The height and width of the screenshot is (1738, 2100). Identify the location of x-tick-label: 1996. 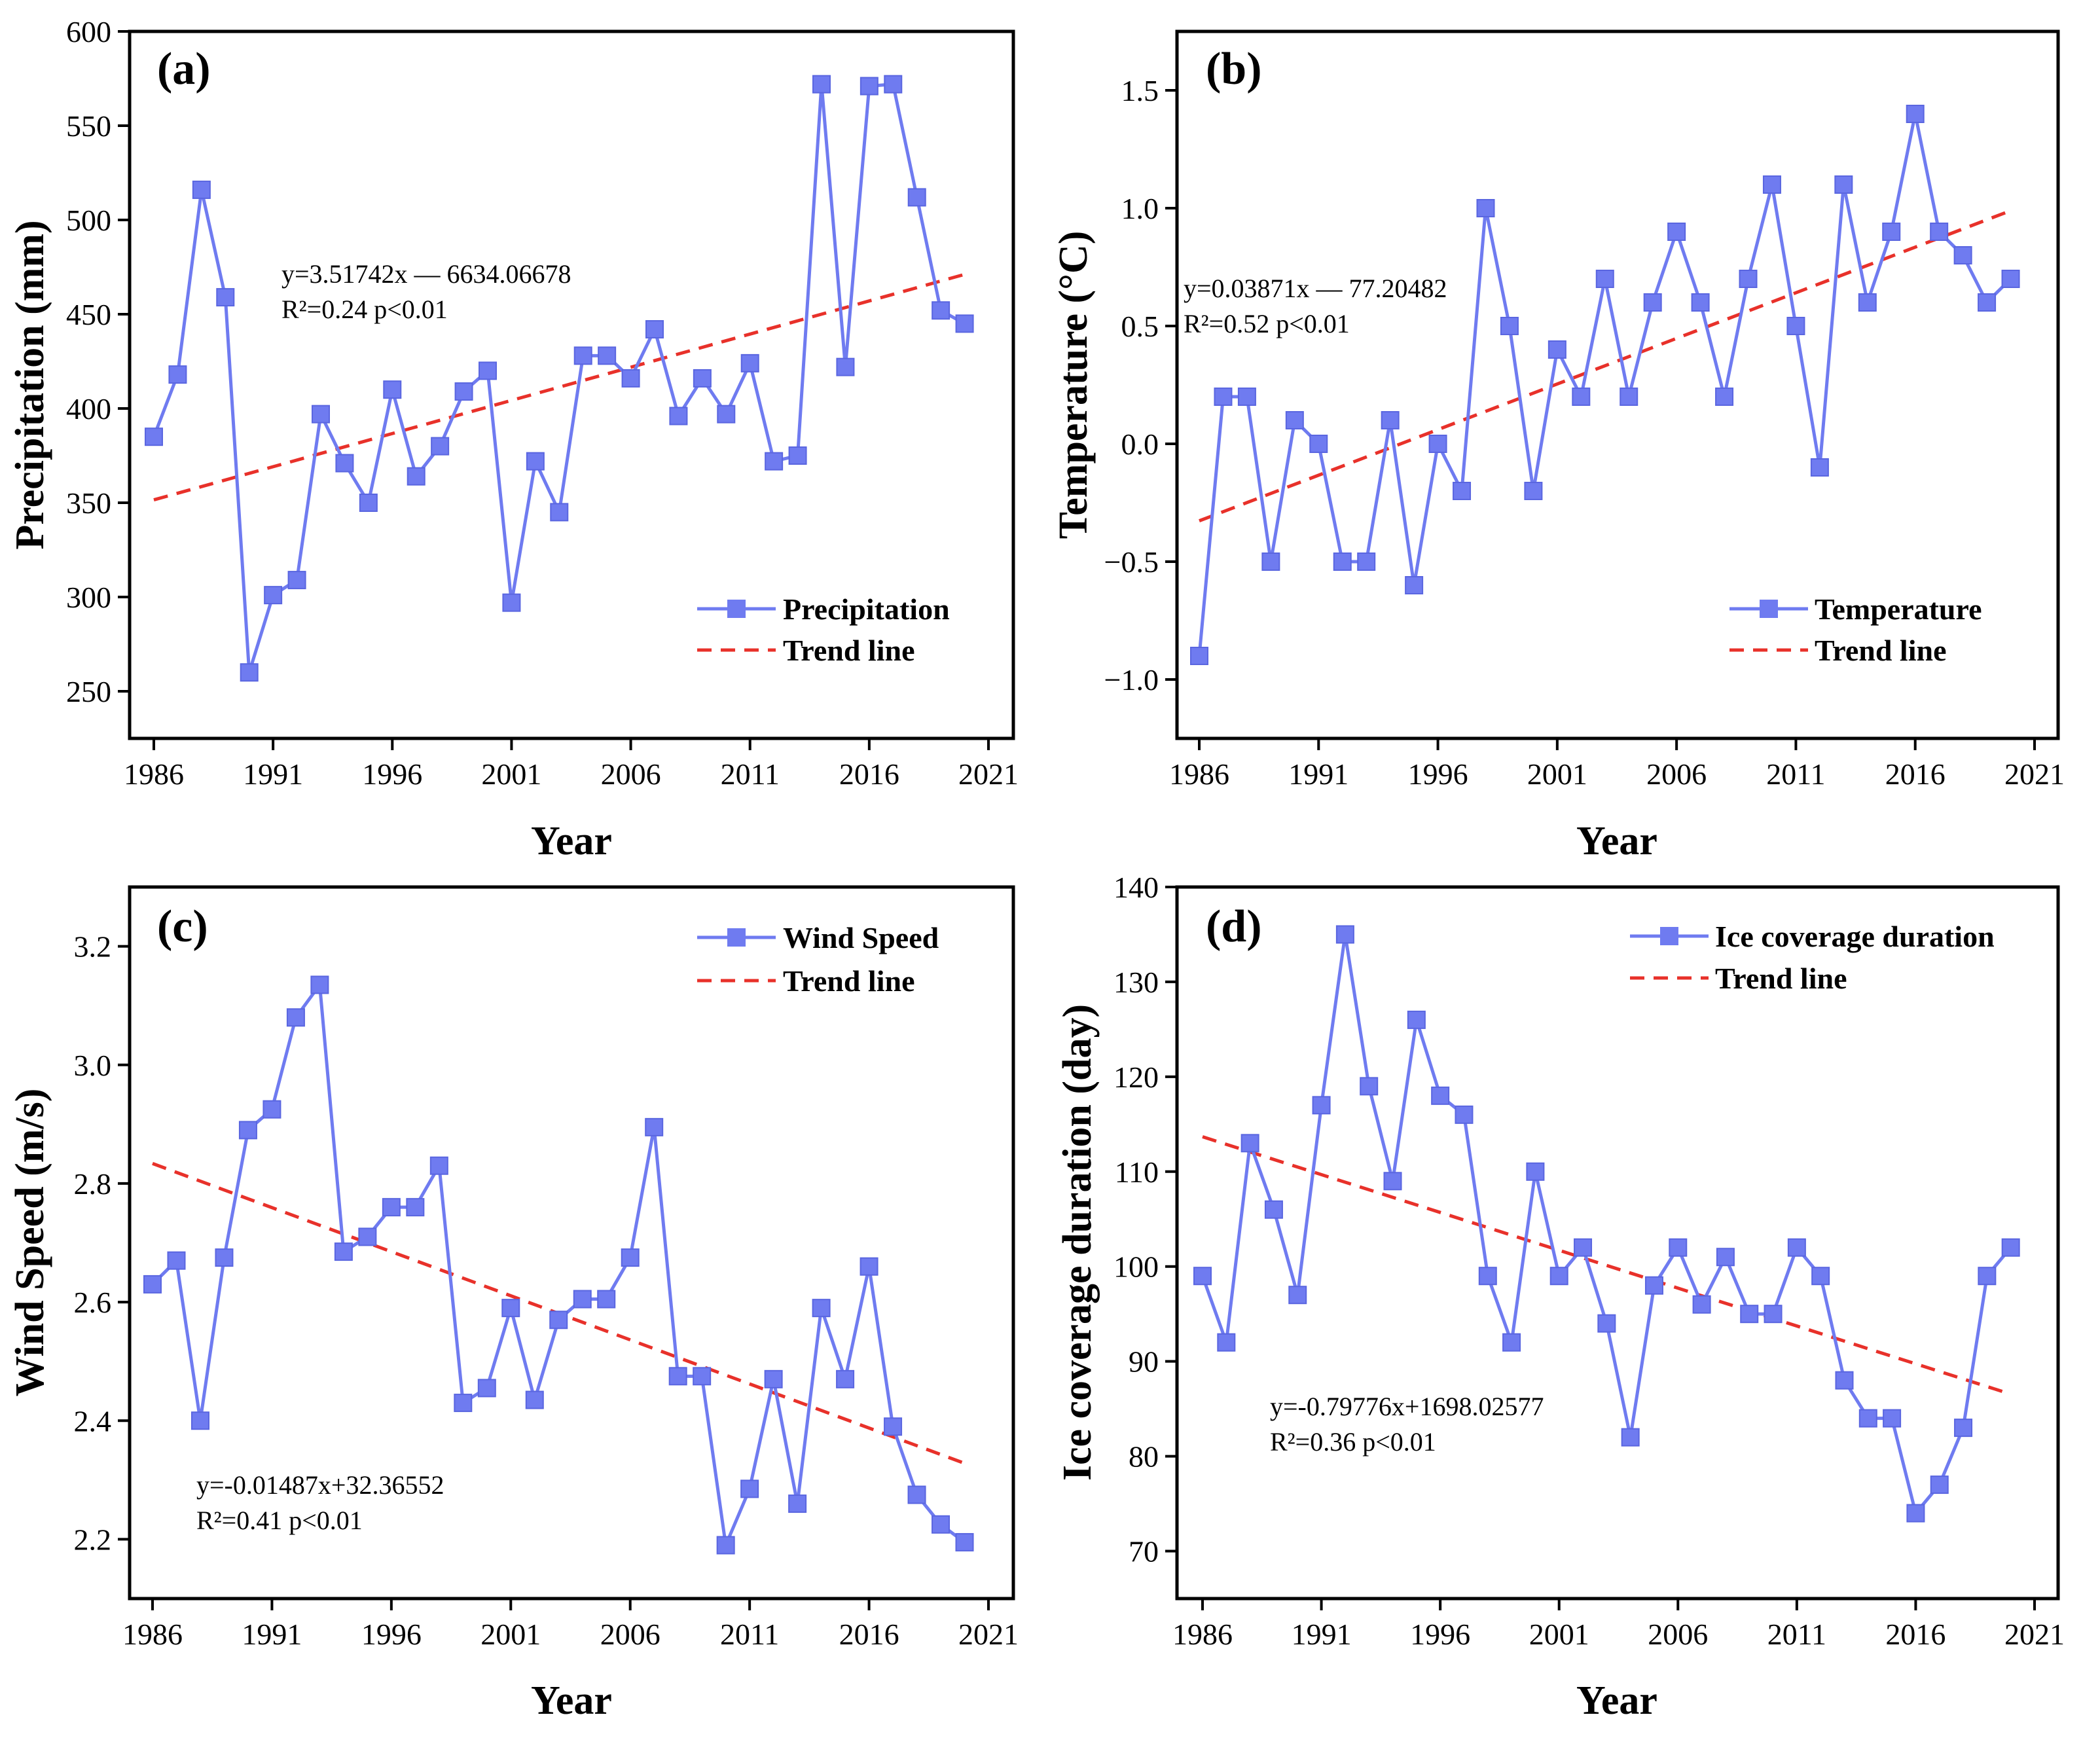
(1438, 774).